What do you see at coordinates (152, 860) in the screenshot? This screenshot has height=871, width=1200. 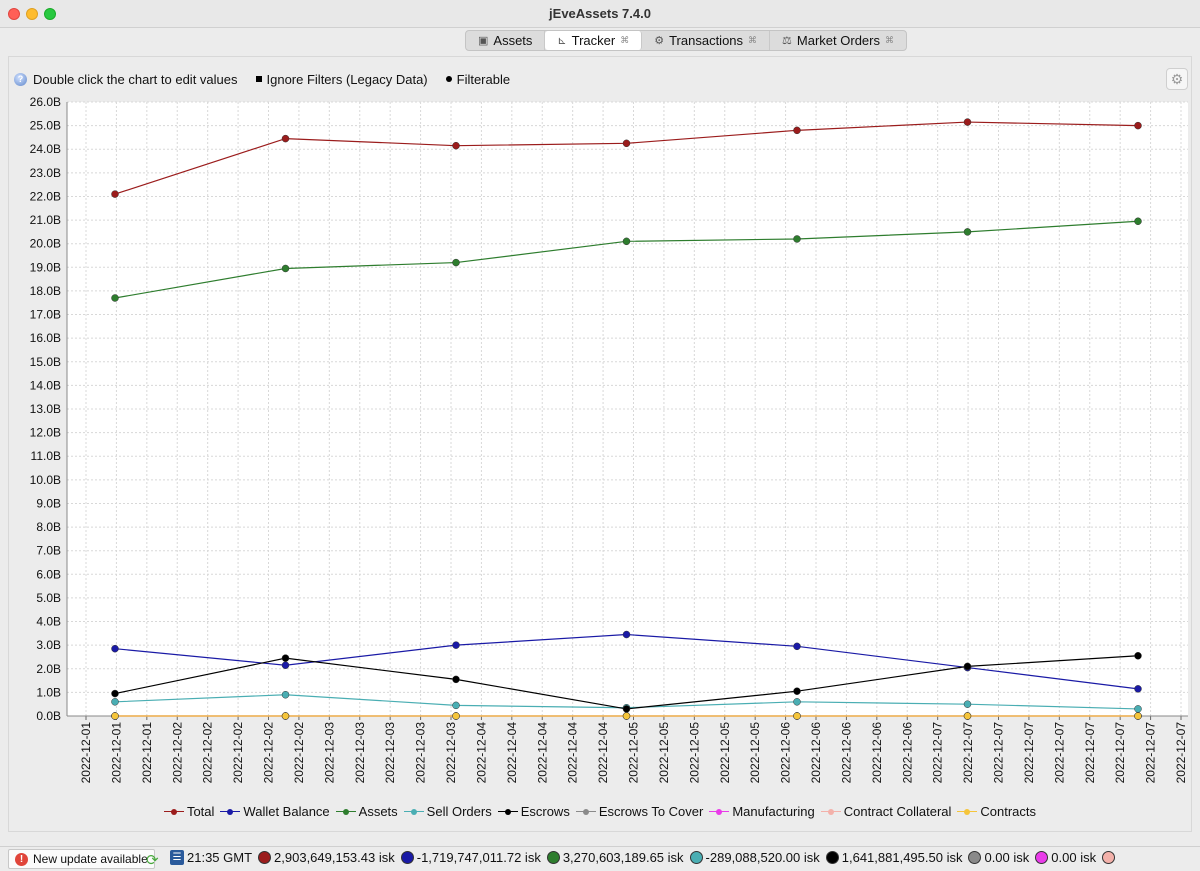 I see `refresh-icon: ⟳` at bounding box center [152, 860].